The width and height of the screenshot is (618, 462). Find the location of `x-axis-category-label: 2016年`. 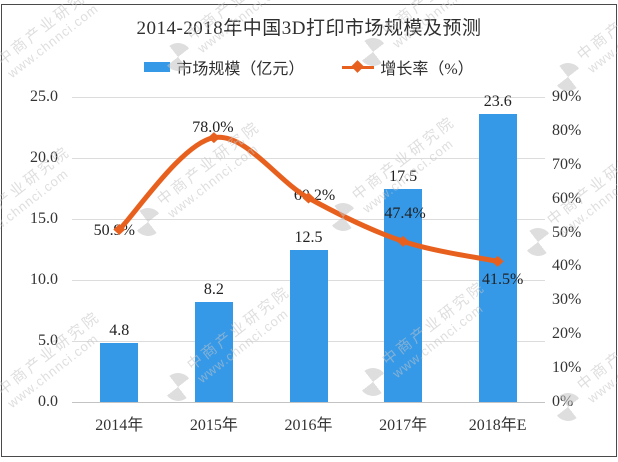

x-axis-category-label: 2016年 is located at coordinates (308, 425).